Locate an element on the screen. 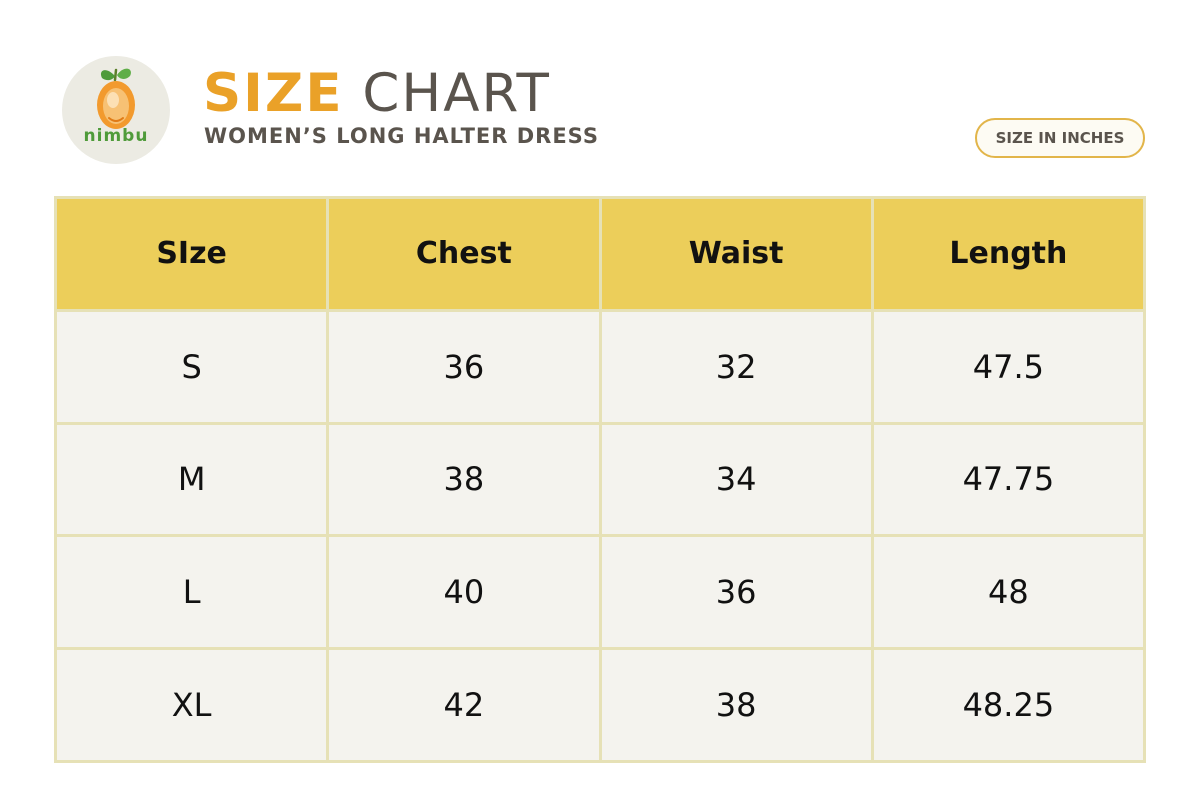 The image size is (1200, 800). cell-length: 48.25 is located at coordinates (1008, 705).